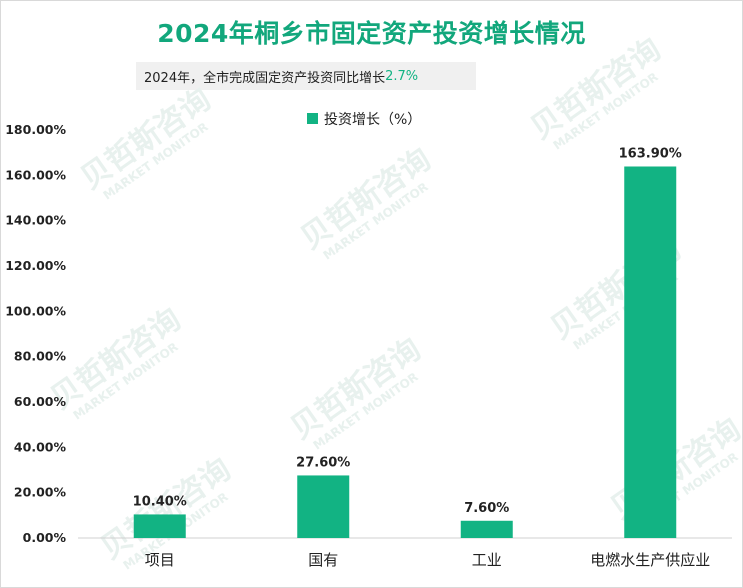  I want to click on summary-value: 2.7%, so click(402, 76).